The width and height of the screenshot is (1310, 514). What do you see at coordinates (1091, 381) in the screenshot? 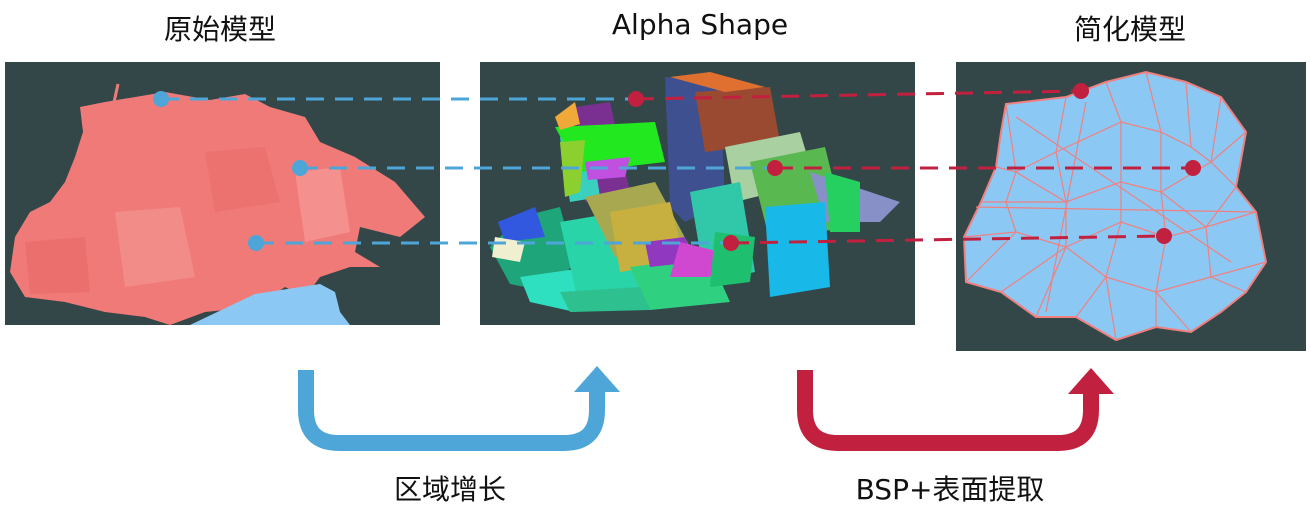
I see `red-arrow-head` at bounding box center [1091, 381].